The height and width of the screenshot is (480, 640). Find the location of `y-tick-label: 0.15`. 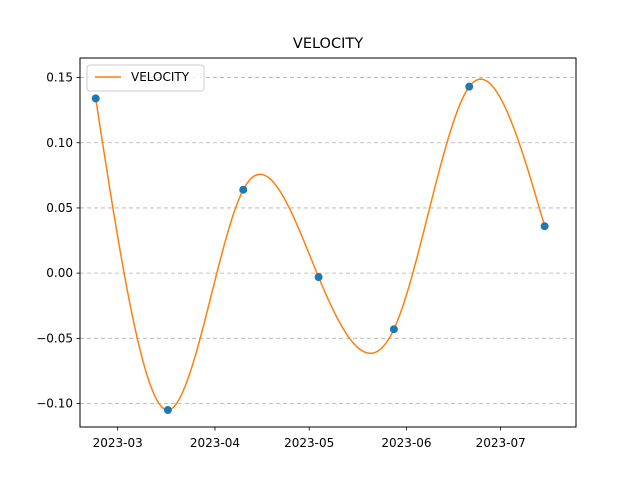

y-tick-label: 0.15 is located at coordinates (59, 78).